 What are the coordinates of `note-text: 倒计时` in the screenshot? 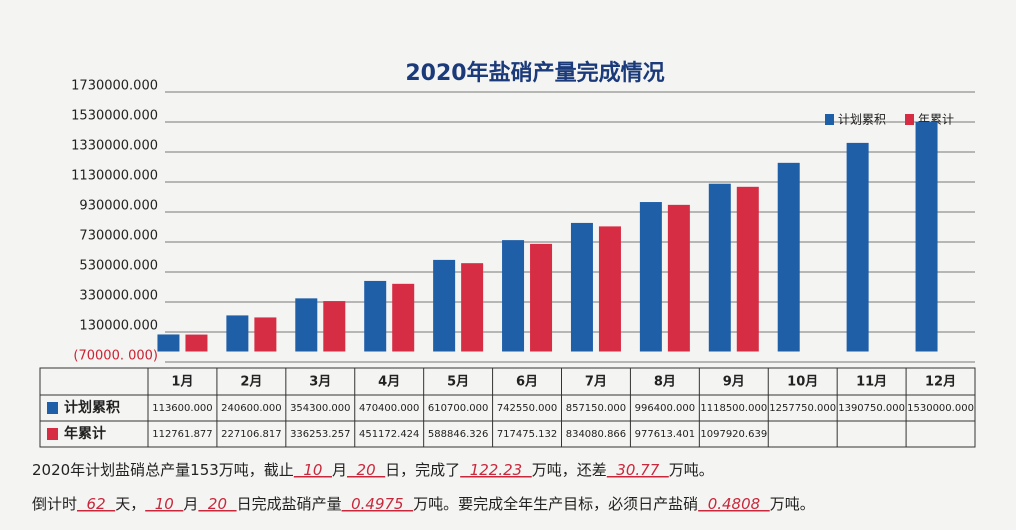 It's located at (54, 504).